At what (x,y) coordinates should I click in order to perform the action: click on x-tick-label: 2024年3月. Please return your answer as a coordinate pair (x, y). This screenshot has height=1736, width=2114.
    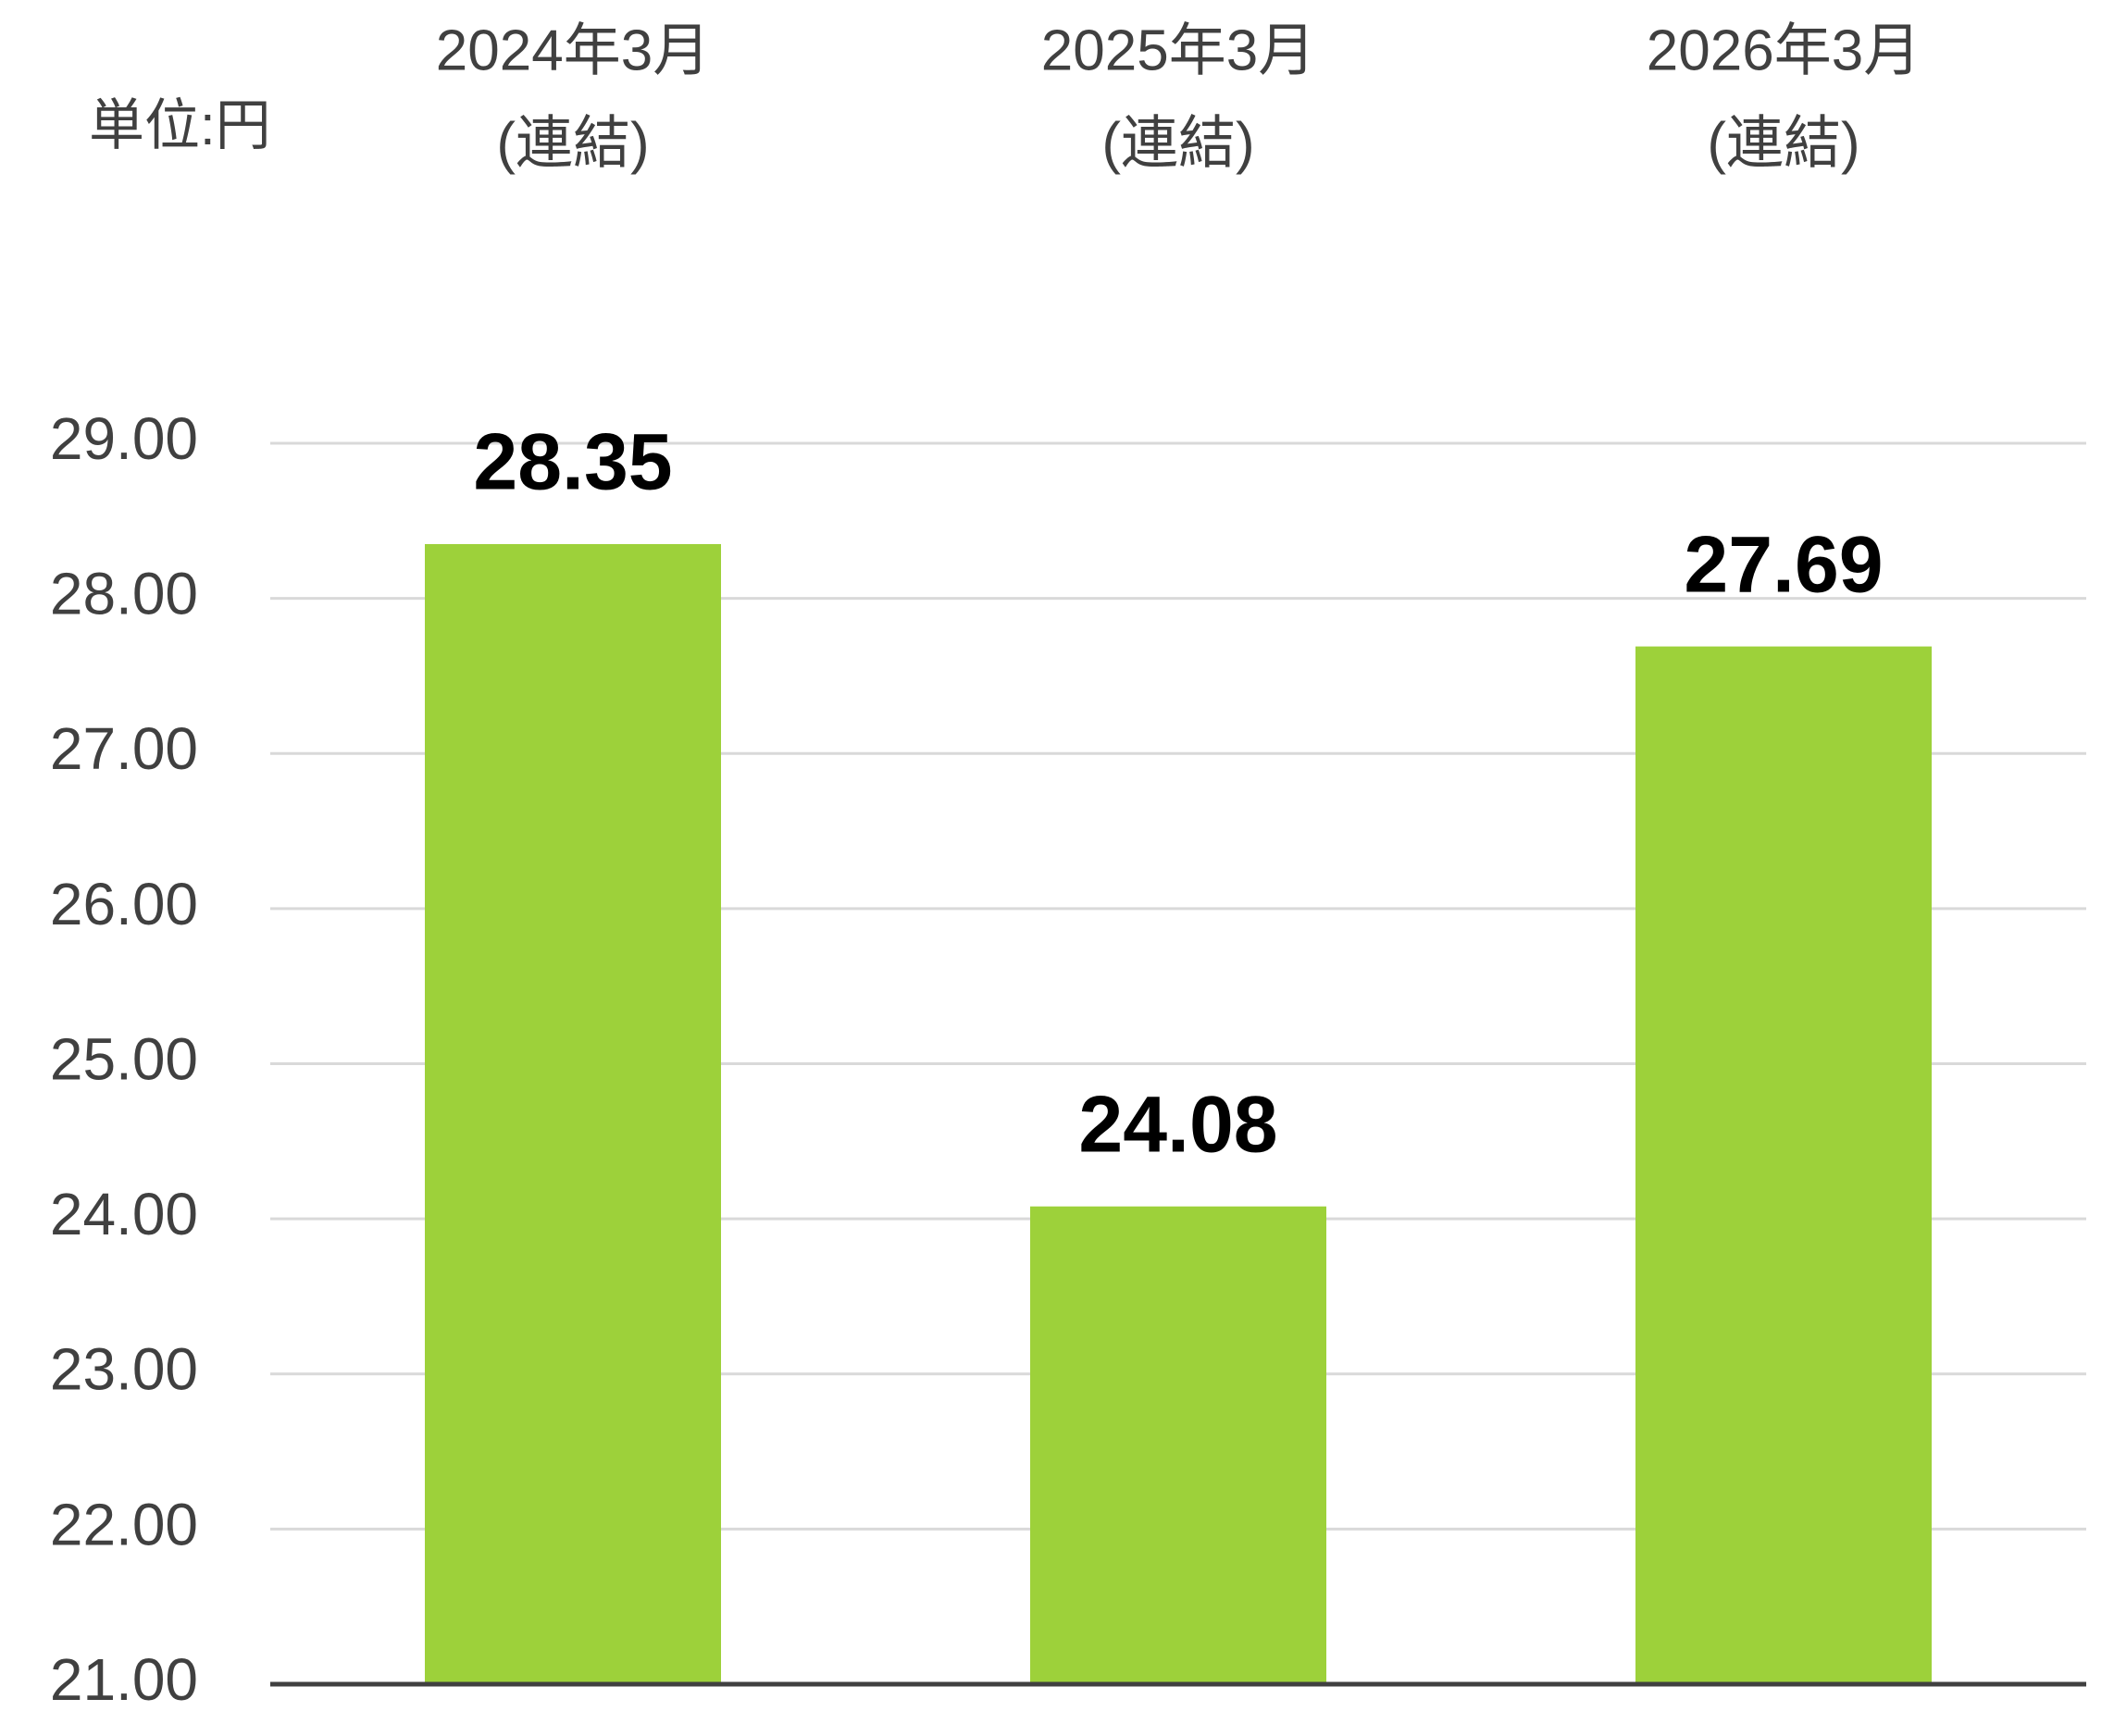
    Looking at the image, I should click on (573, 50).